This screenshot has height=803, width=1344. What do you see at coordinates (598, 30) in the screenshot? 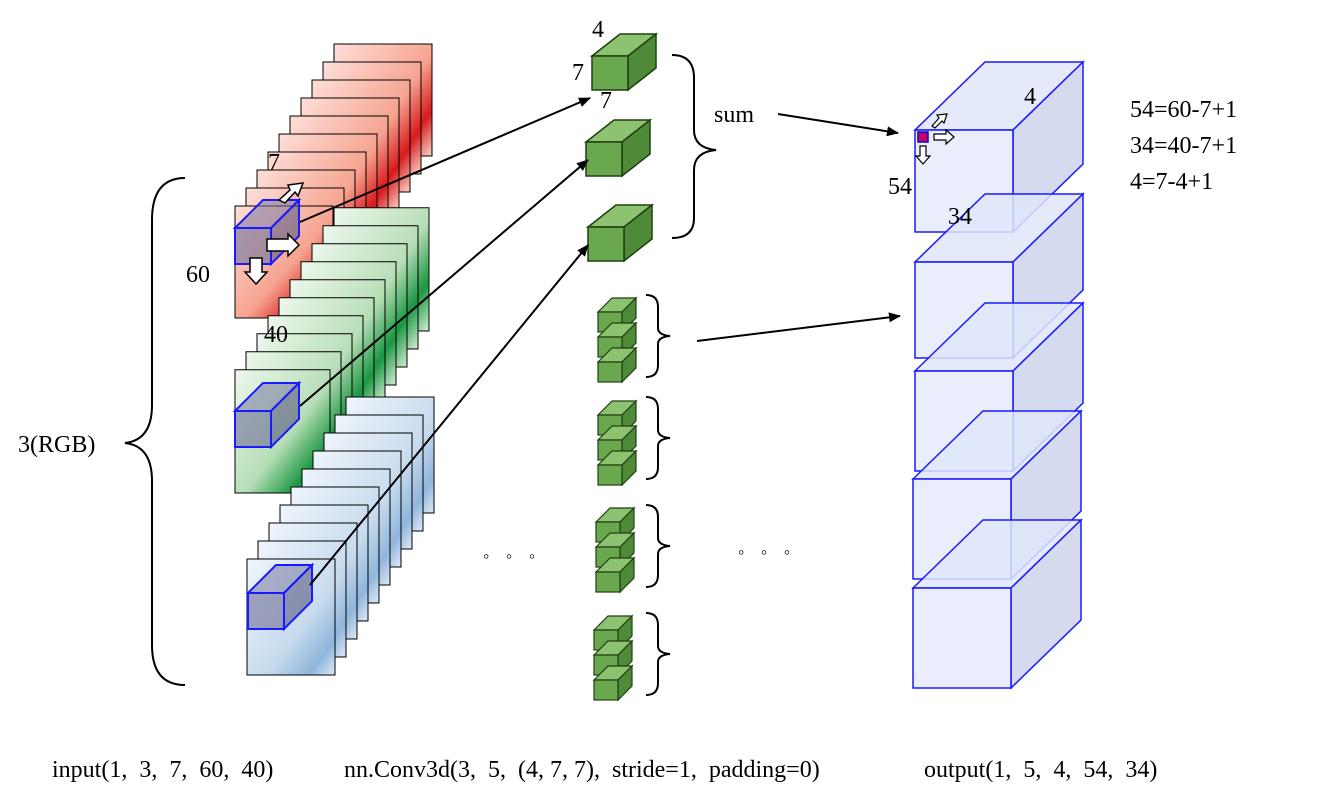
I see `kernel-depth-label: 4` at bounding box center [598, 30].